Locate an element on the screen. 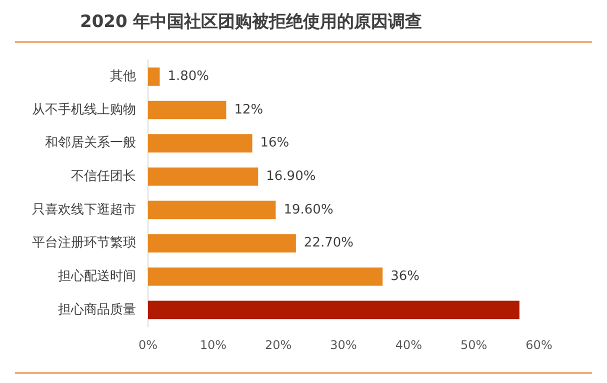 The height and width of the screenshot is (383, 607). x-tick-label: 0% is located at coordinates (148, 345).